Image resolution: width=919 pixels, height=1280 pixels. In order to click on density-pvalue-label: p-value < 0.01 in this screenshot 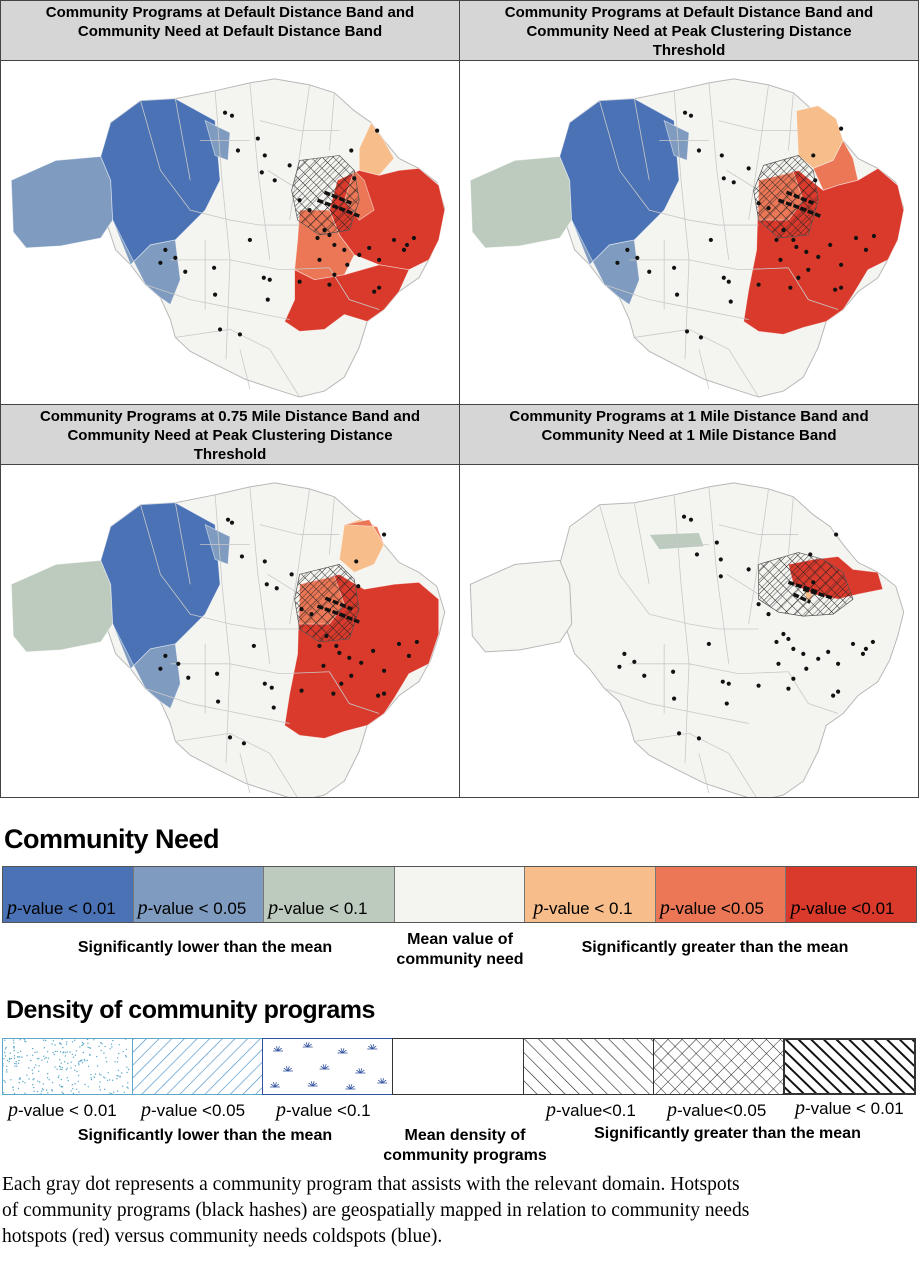, I will do `click(849, 1108)`.